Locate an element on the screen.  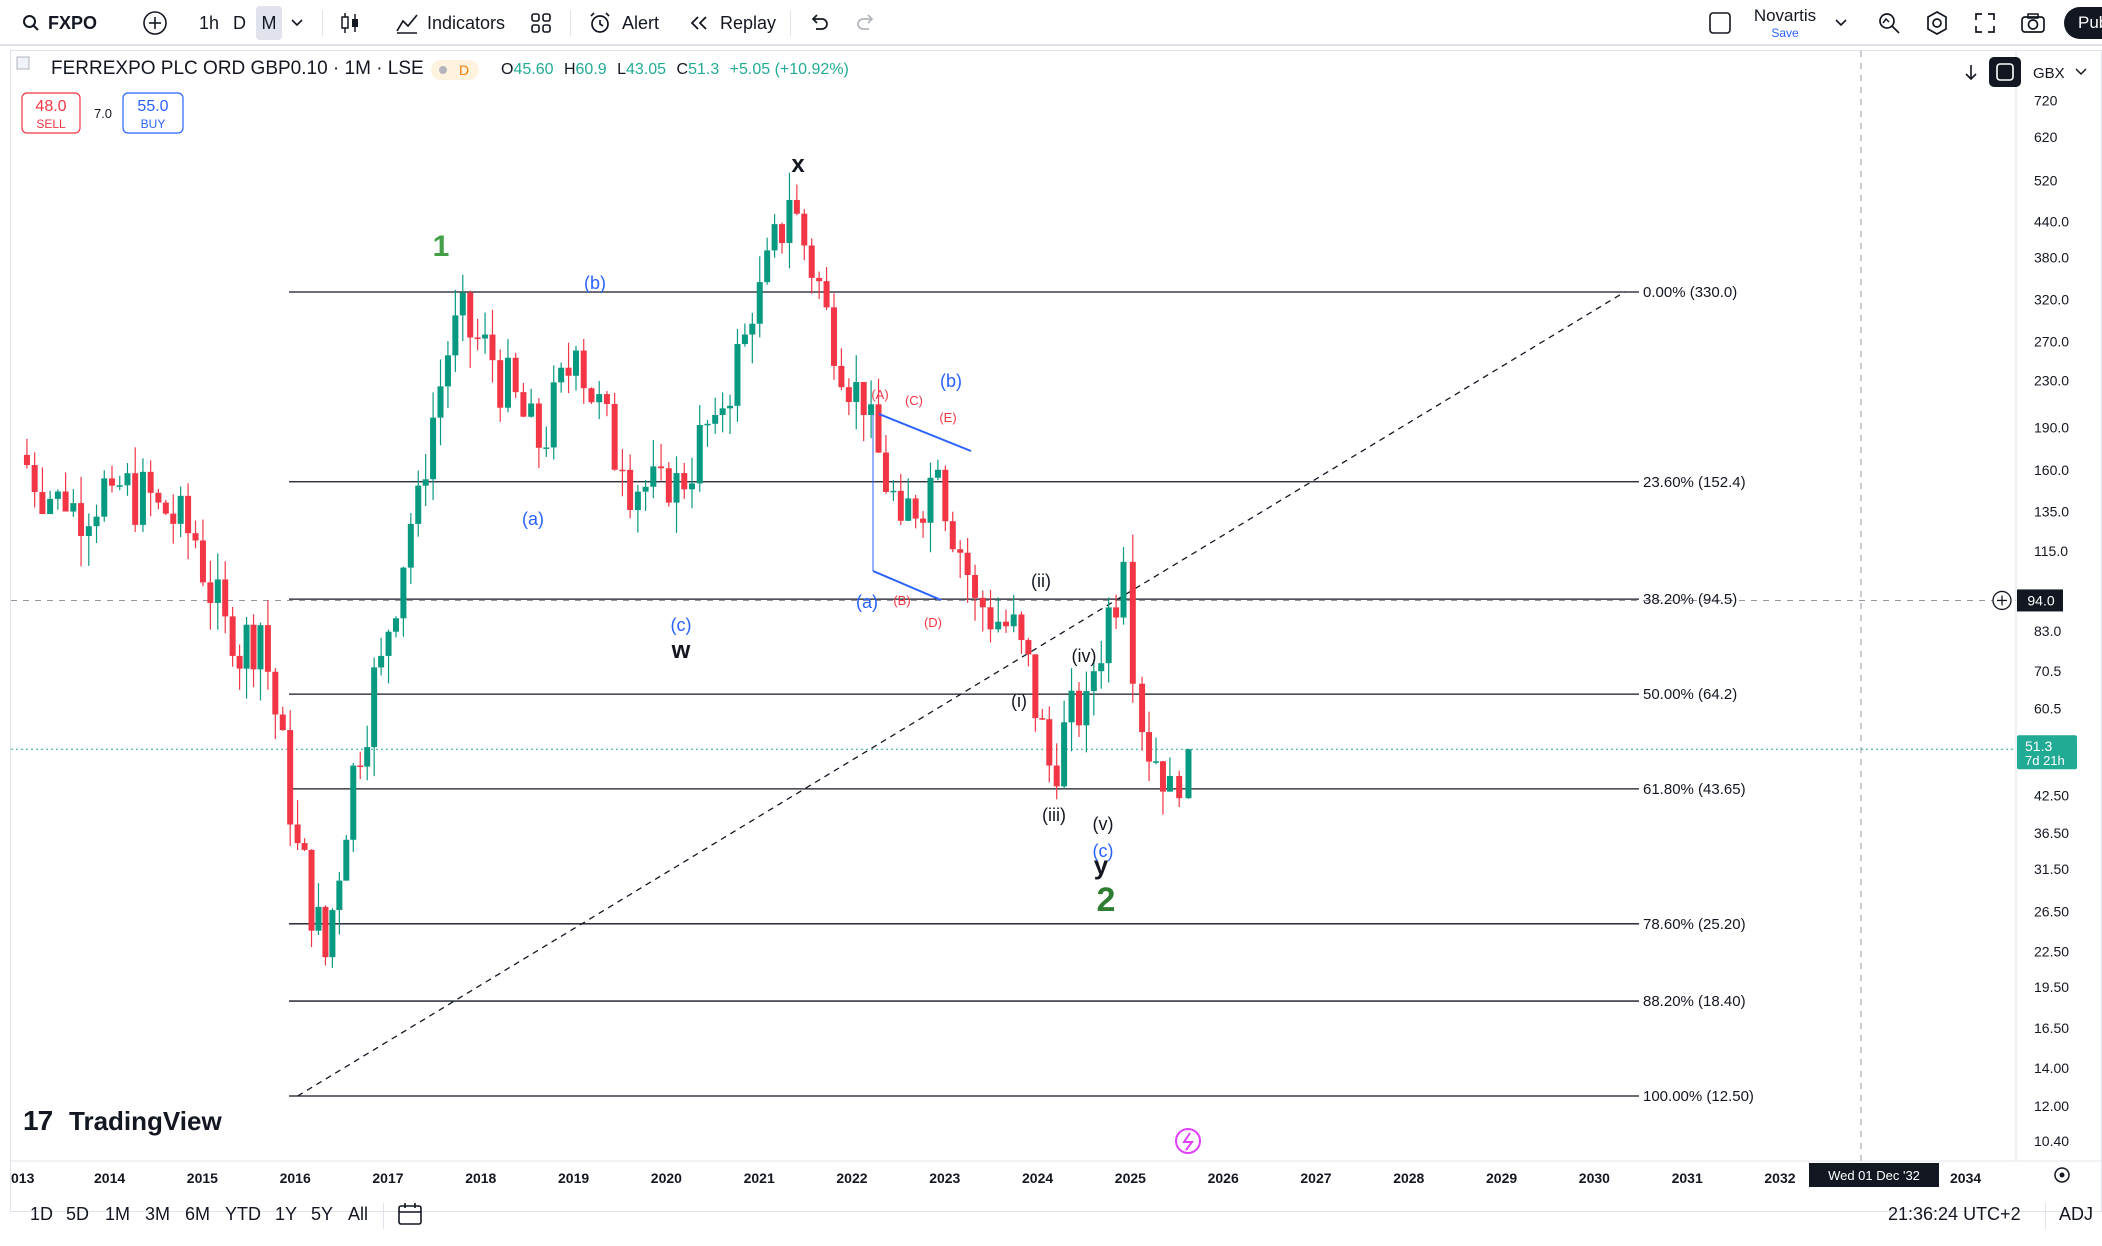
snapshot-button is located at coordinates (2033, 23).